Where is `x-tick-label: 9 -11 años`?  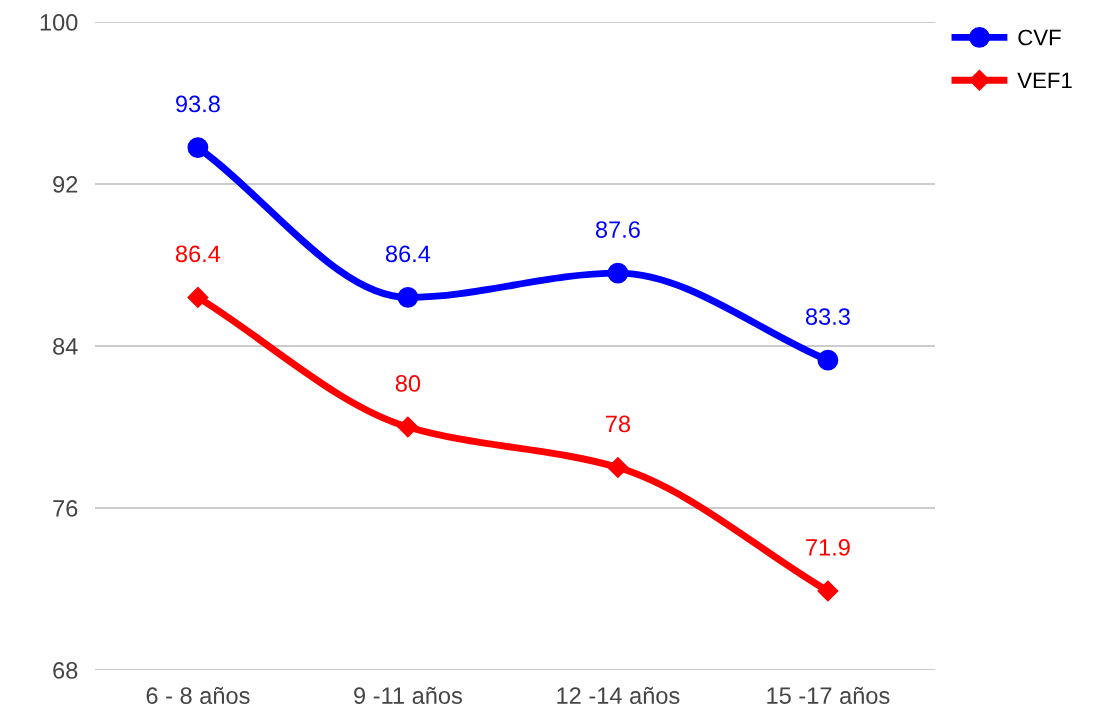 x-tick-label: 9 -11 años is located at coordinates (408, 695).